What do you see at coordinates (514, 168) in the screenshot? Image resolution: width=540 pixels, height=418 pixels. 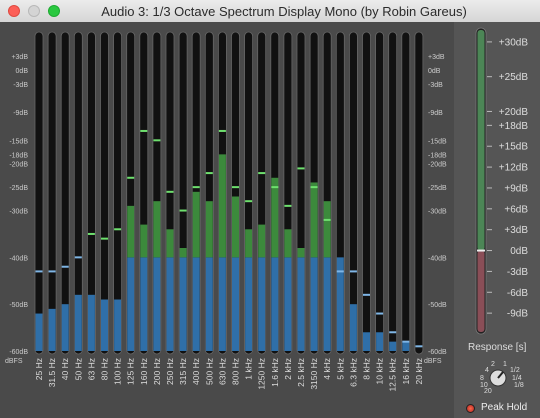 I see `response-scale-label: +12dB` at bounding box center [514, 168].